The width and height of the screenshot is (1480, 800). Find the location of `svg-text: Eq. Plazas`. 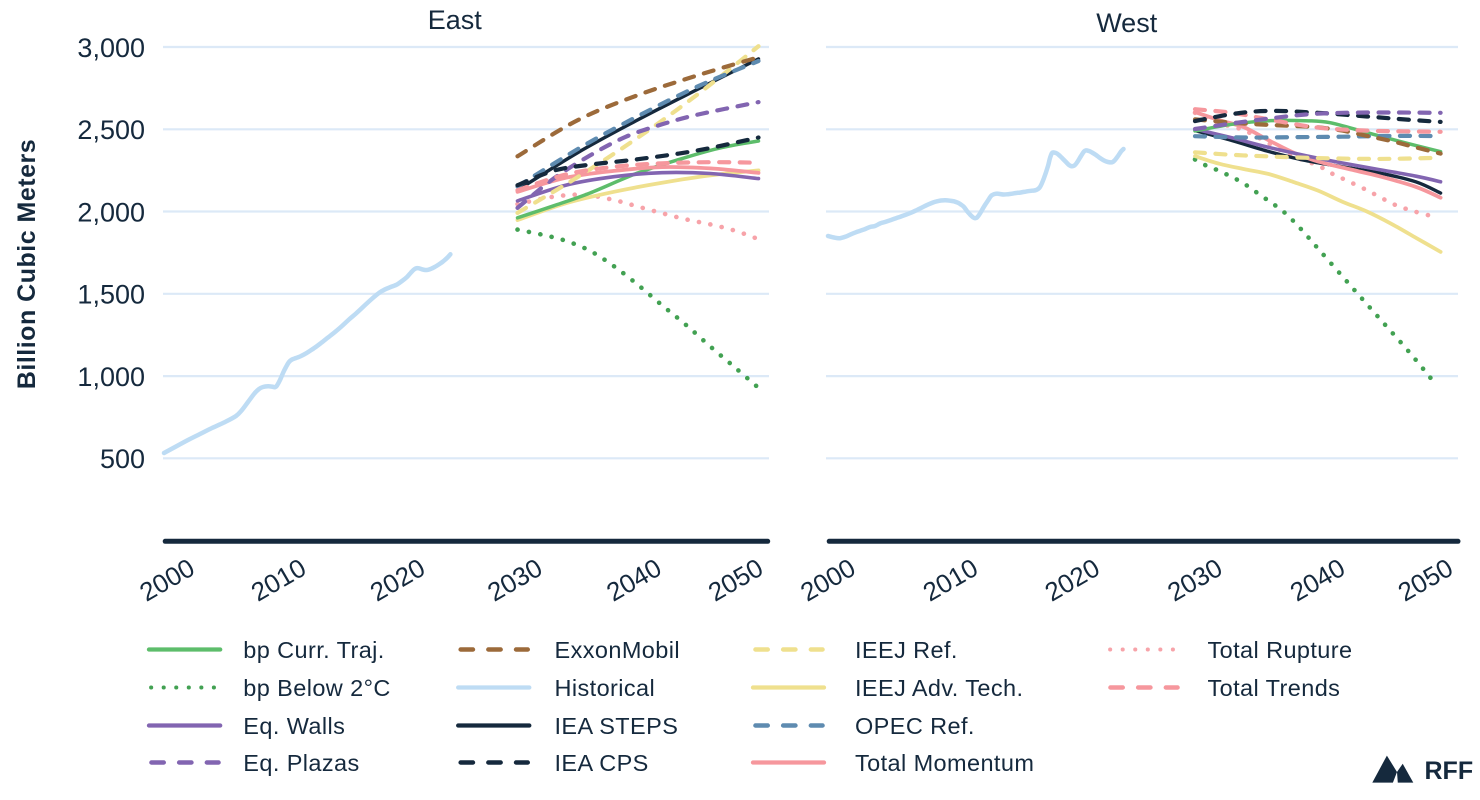

svg-text: Eq. Plazas is located at coordinates (301, 763).